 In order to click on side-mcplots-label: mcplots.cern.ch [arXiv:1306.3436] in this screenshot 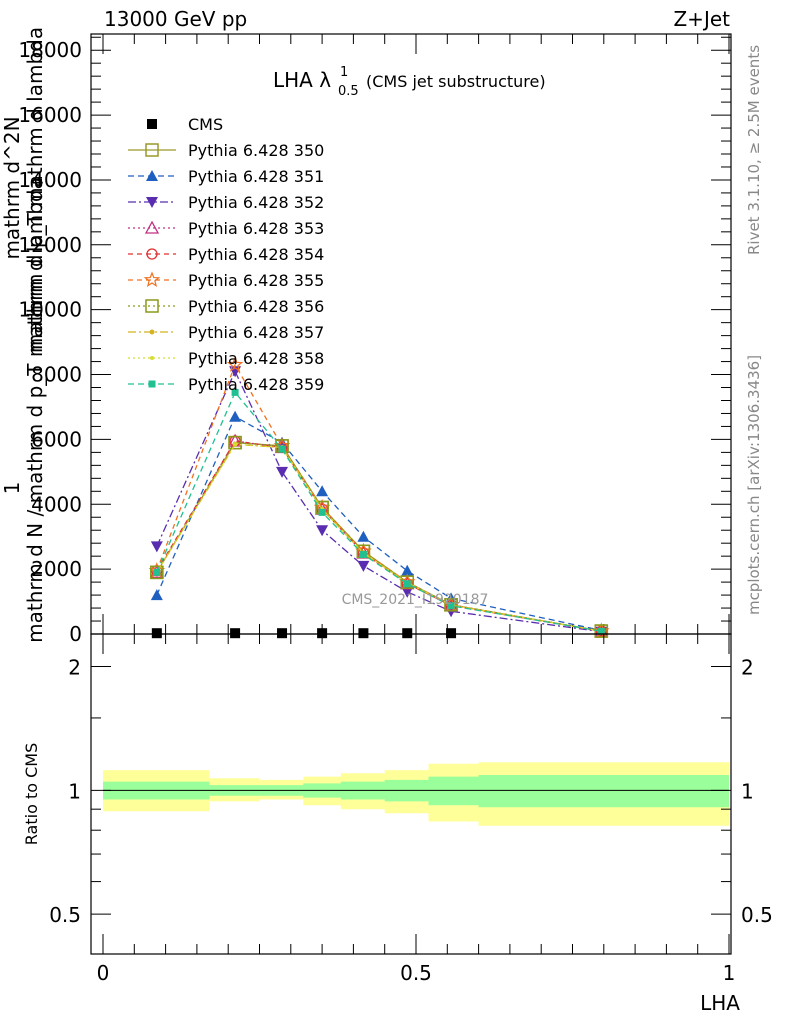, I will do `click(754, 485)`.